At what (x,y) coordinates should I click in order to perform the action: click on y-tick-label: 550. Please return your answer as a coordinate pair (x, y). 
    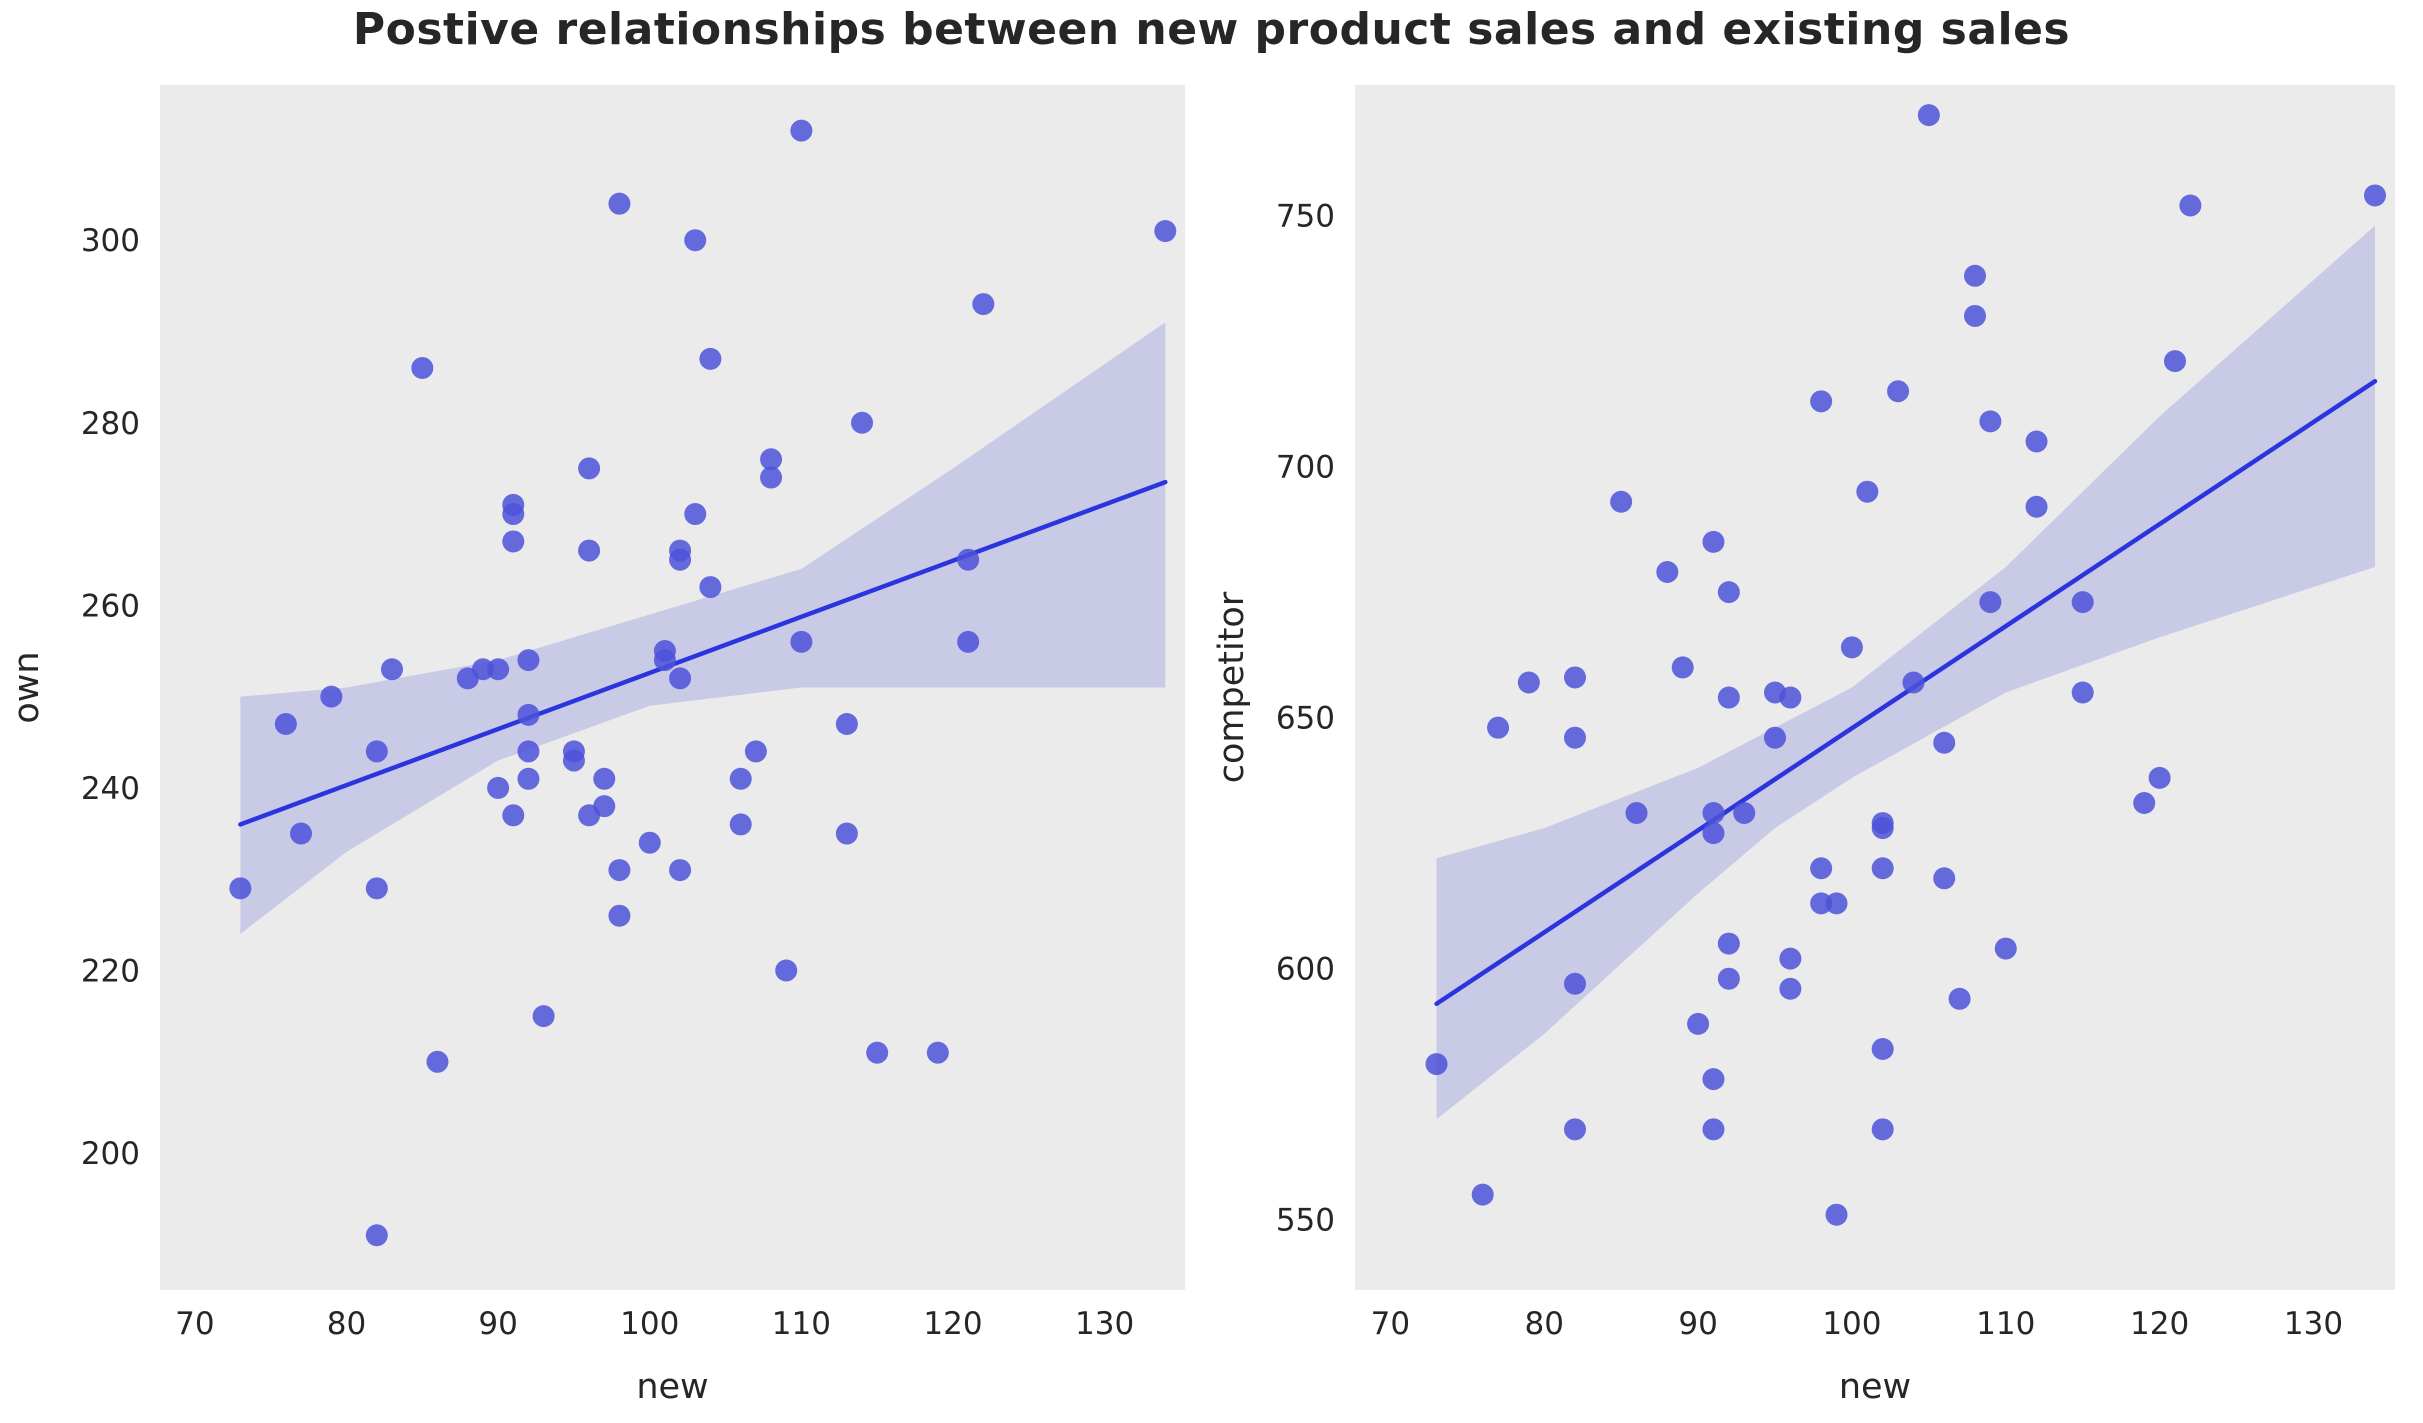
    Looking at the image, I should click on (1305, 1221).